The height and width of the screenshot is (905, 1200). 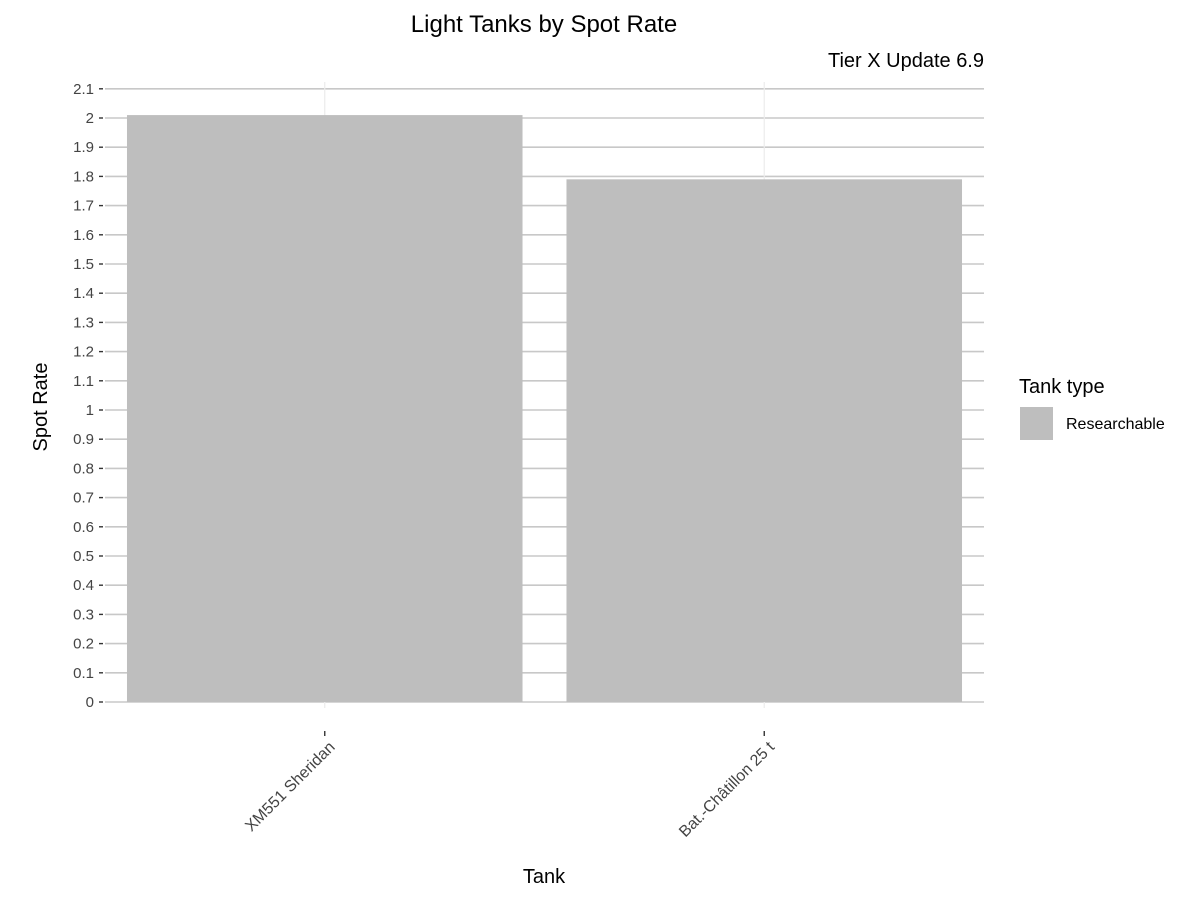 What do you see at coordinates (544, 877) in the screenshot?
I see `x-axis-label: Tank` at bounding box center [544, 877].